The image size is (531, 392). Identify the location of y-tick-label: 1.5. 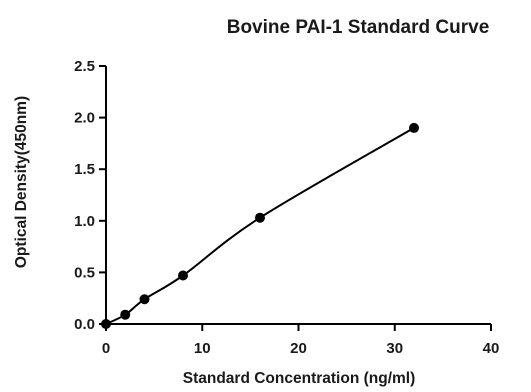
(84, 169).